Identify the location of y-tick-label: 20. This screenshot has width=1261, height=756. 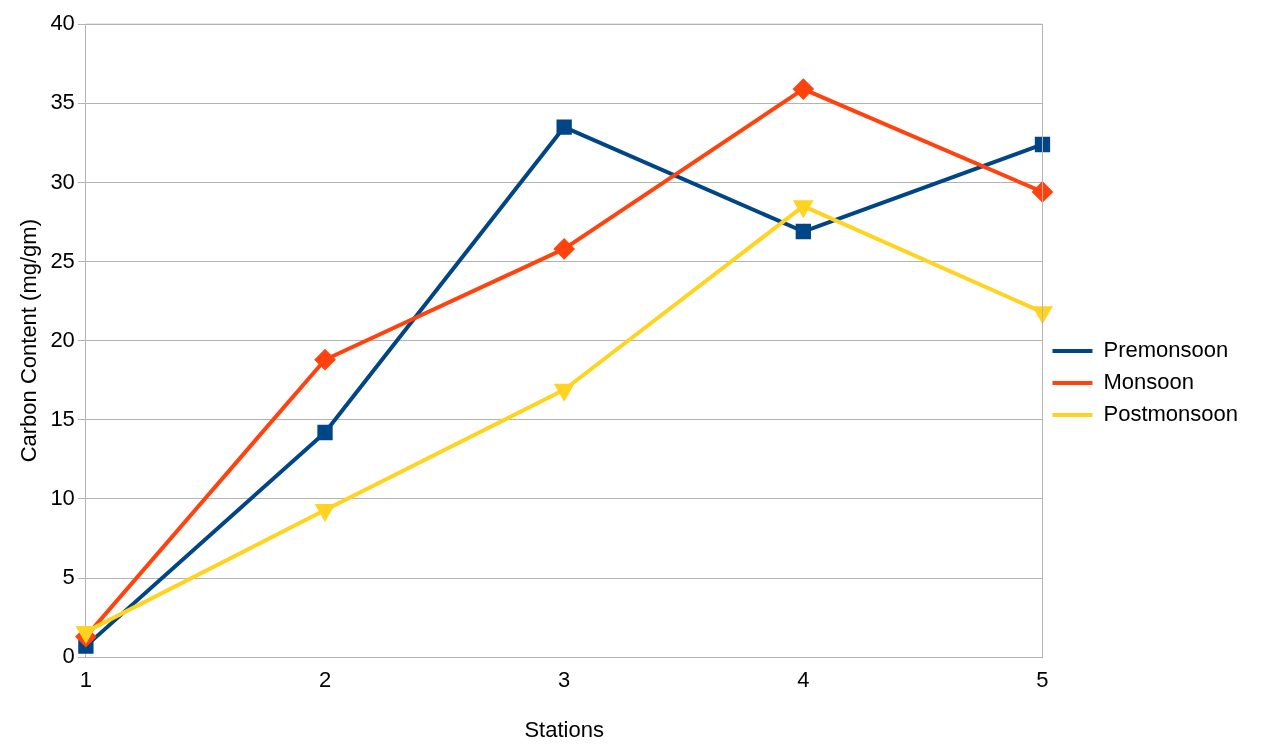
(62, 339).